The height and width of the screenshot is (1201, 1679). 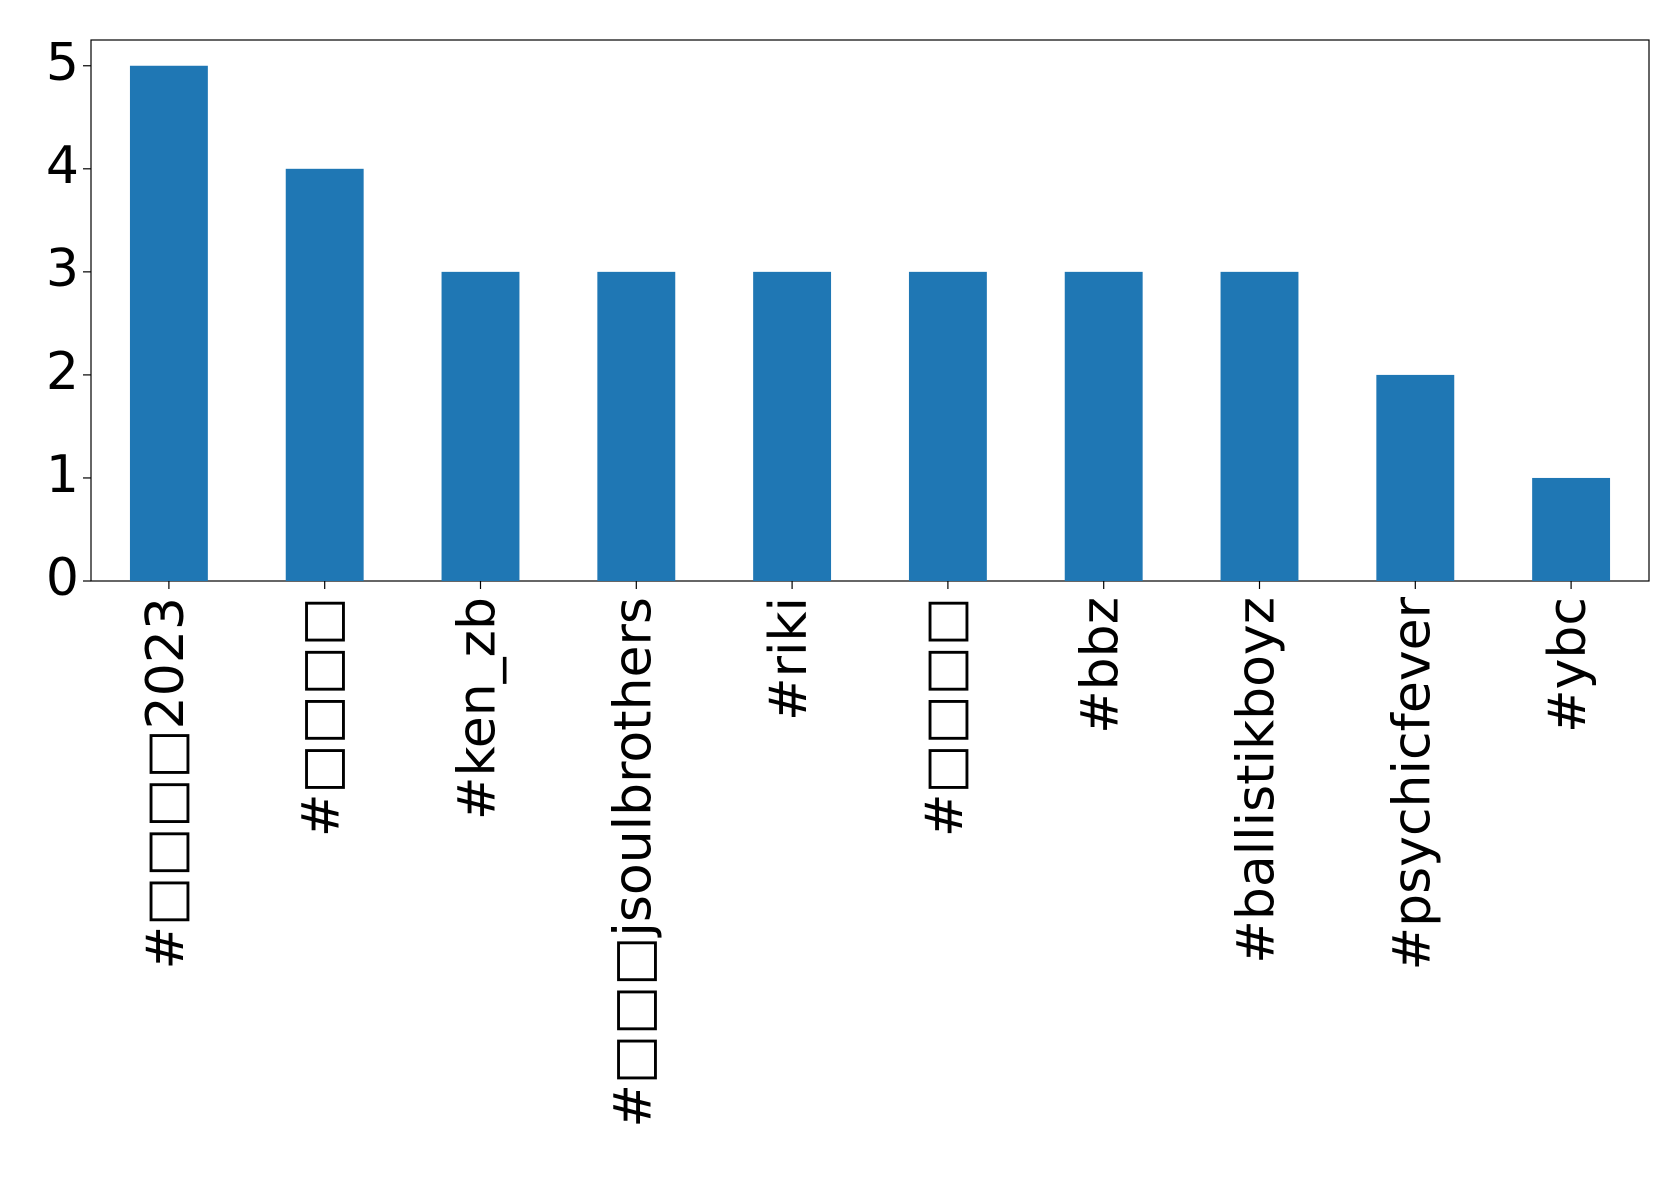 I want to click on x-tick-label: #ballistikboyz, so click(x=1257, y=780).